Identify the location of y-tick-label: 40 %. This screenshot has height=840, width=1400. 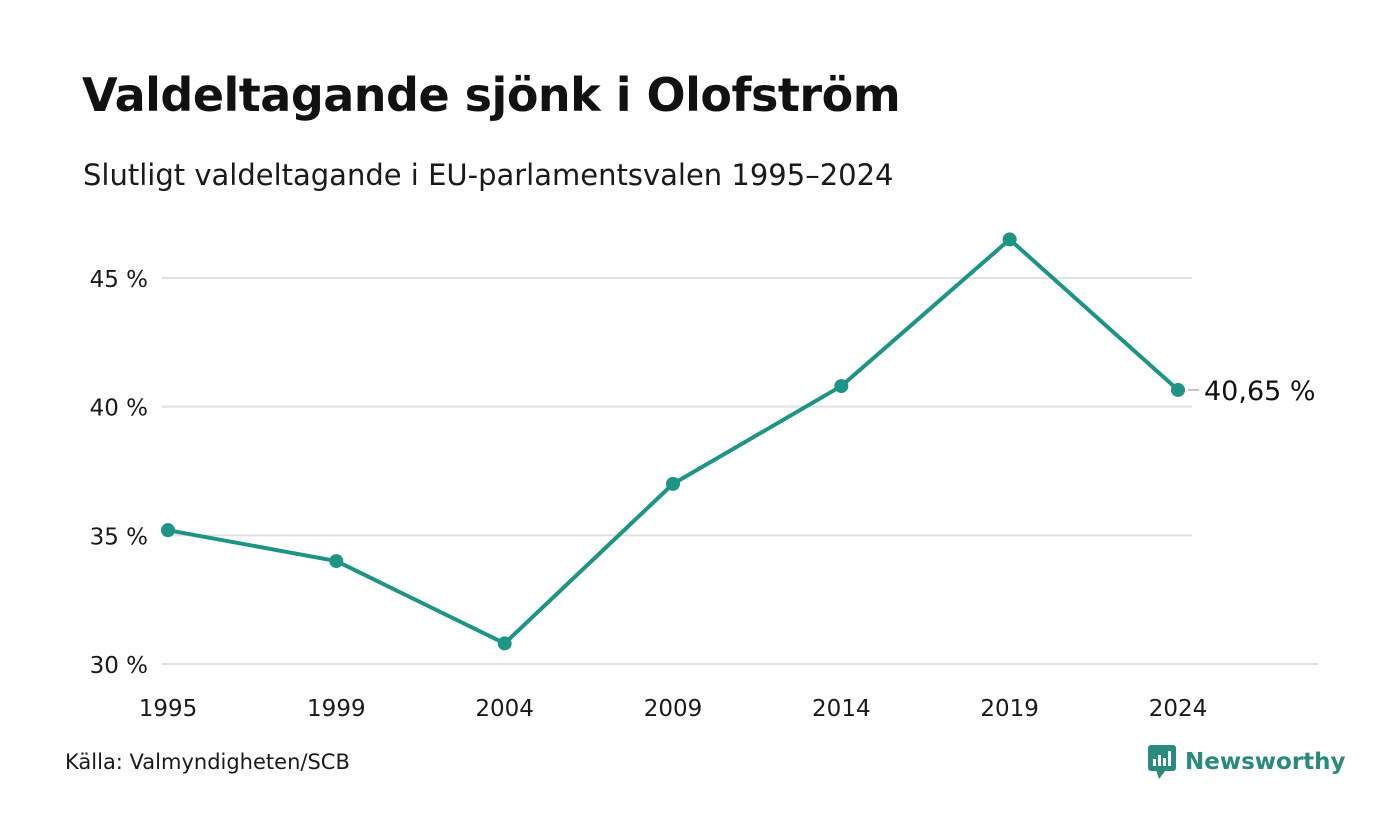
(119, 409).